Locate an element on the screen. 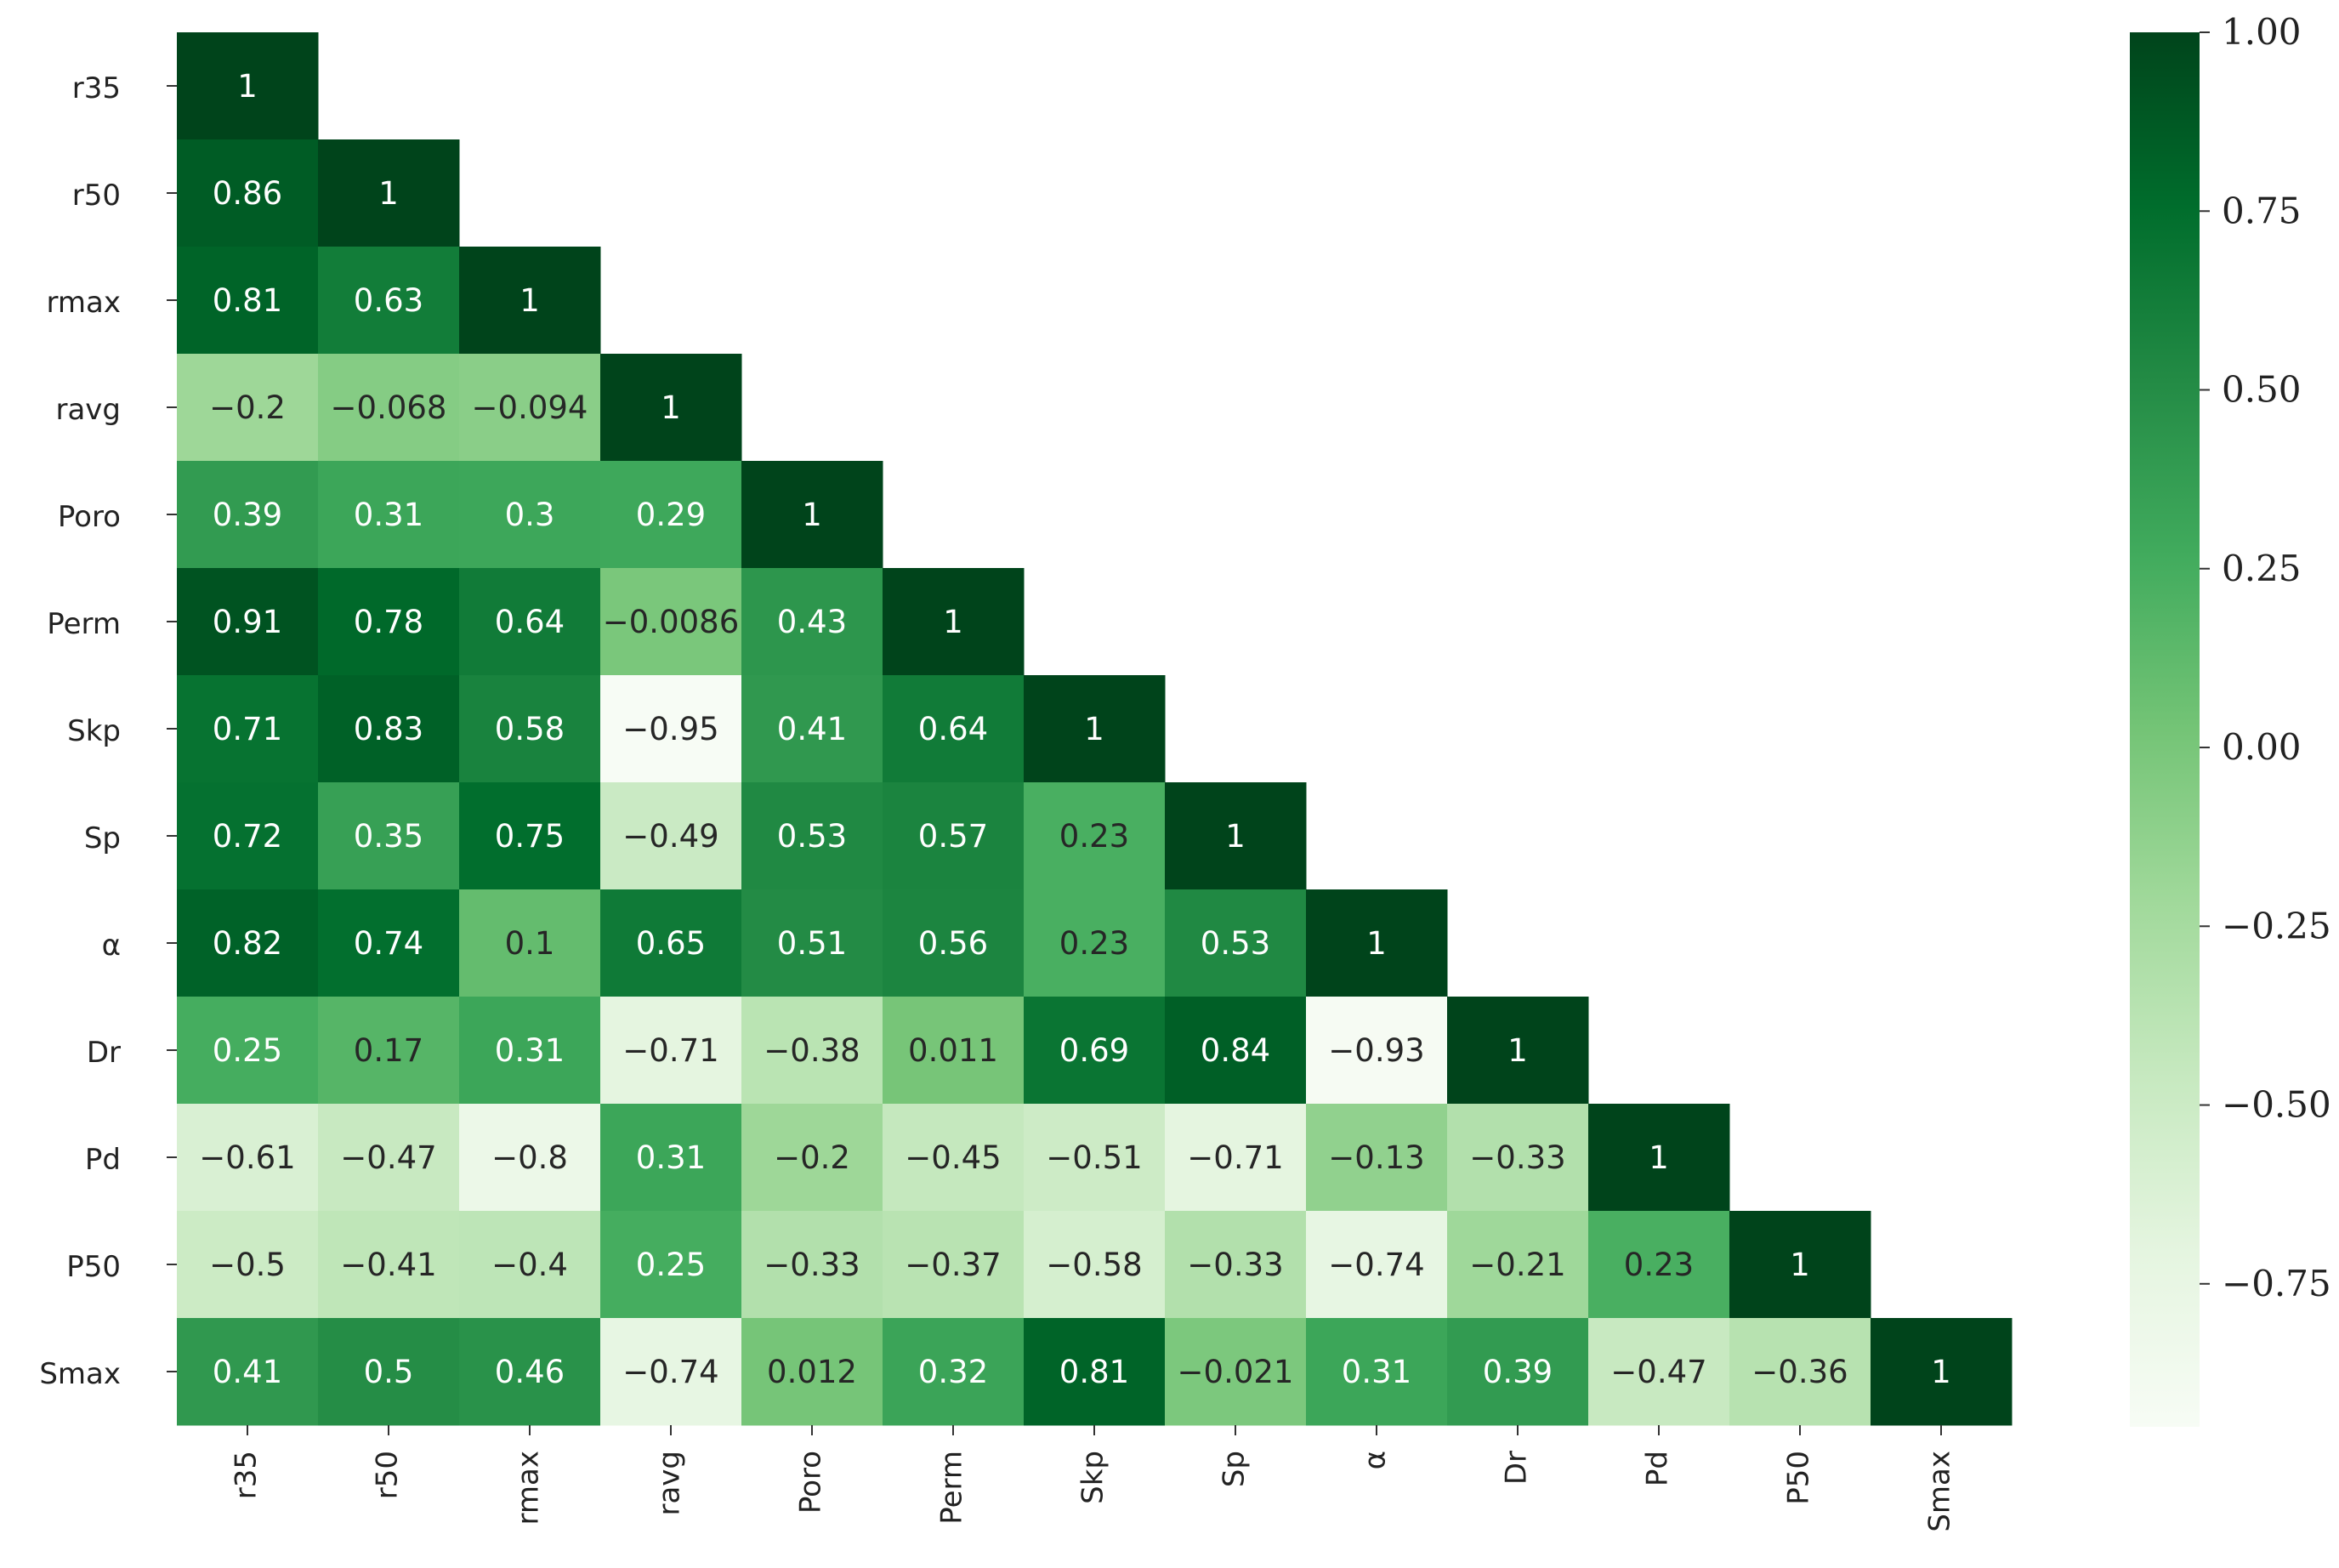  heatmap-cell-smax-perm is located at coordinates (954, 1372).